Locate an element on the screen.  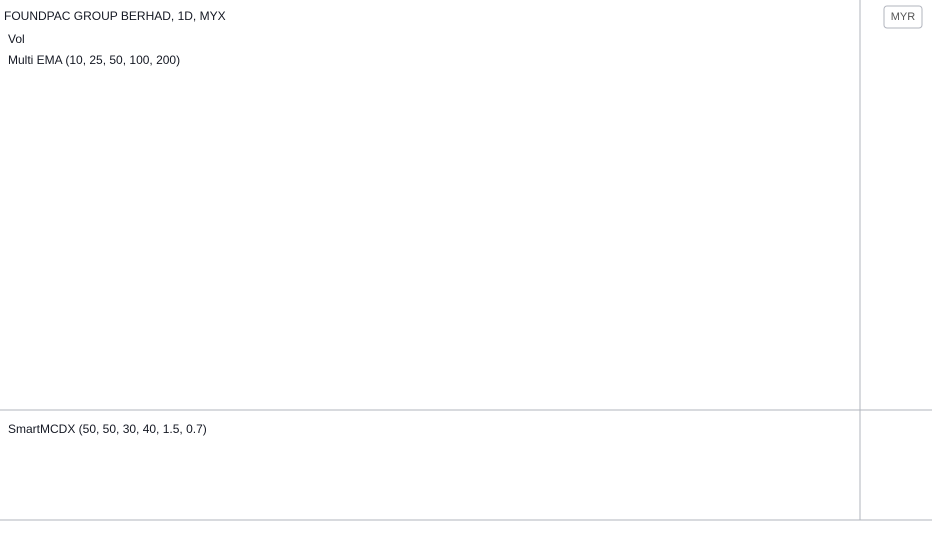
currency-button is located at coordinates (903, 17).